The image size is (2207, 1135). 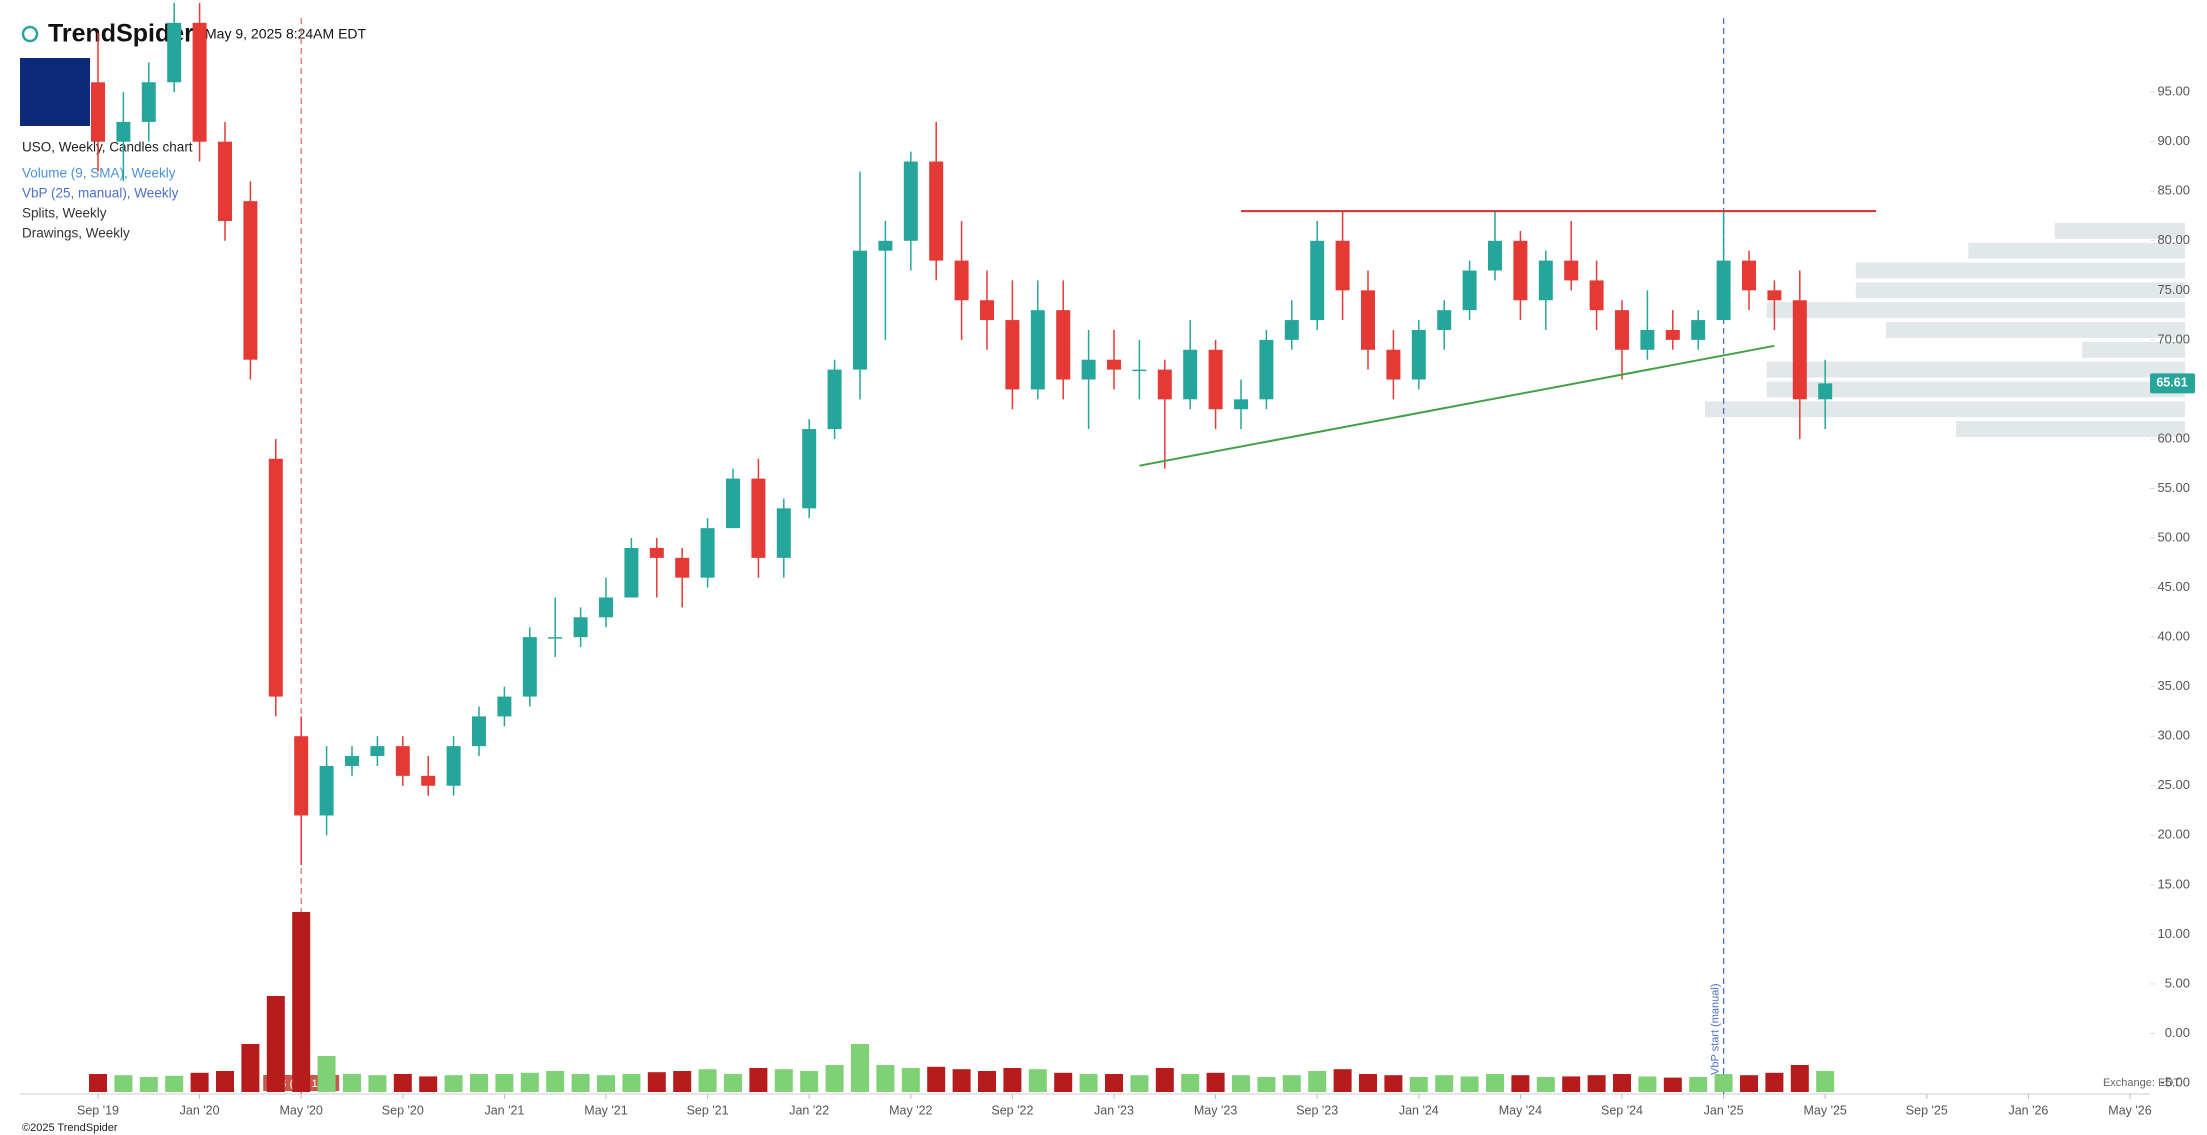 What do you see at coordinates (1419, 1110) in the screenshot?
I see `x-tick-label: Jan '24` at bounding box center [1419, 1110].